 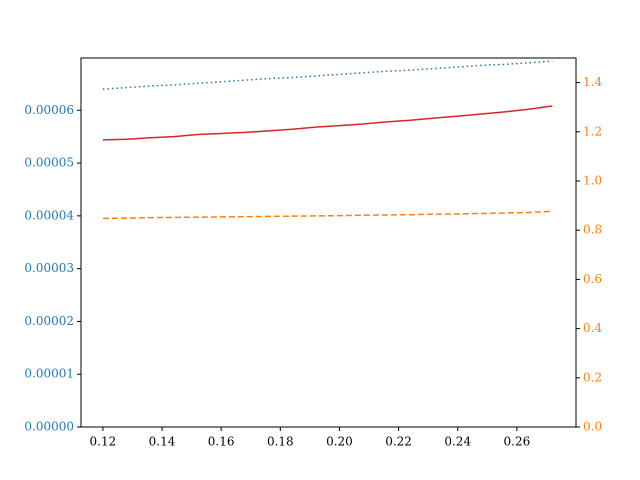 I want to click on y-tick-label: 0.00003, so click(x=49, y=268).